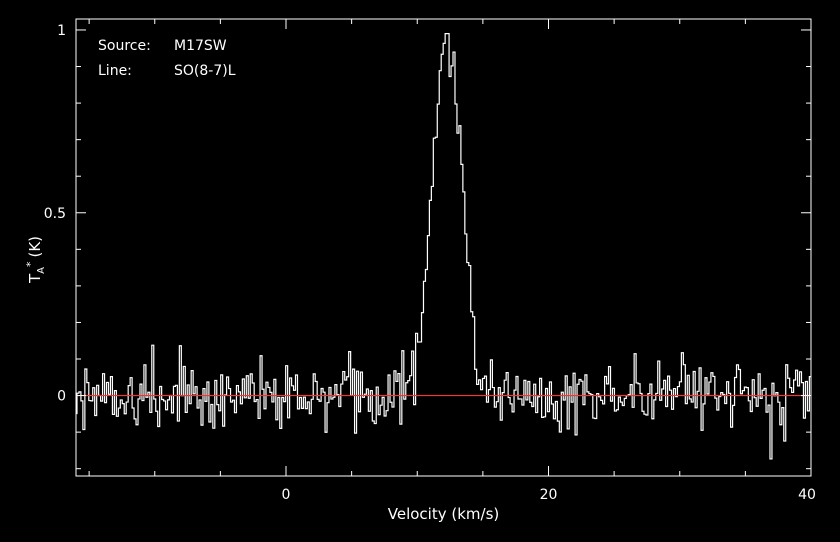 Image resolution: width=840 pixels, height=542 pixels. I want to click on y-tick-label: 0, so click(61, 397).